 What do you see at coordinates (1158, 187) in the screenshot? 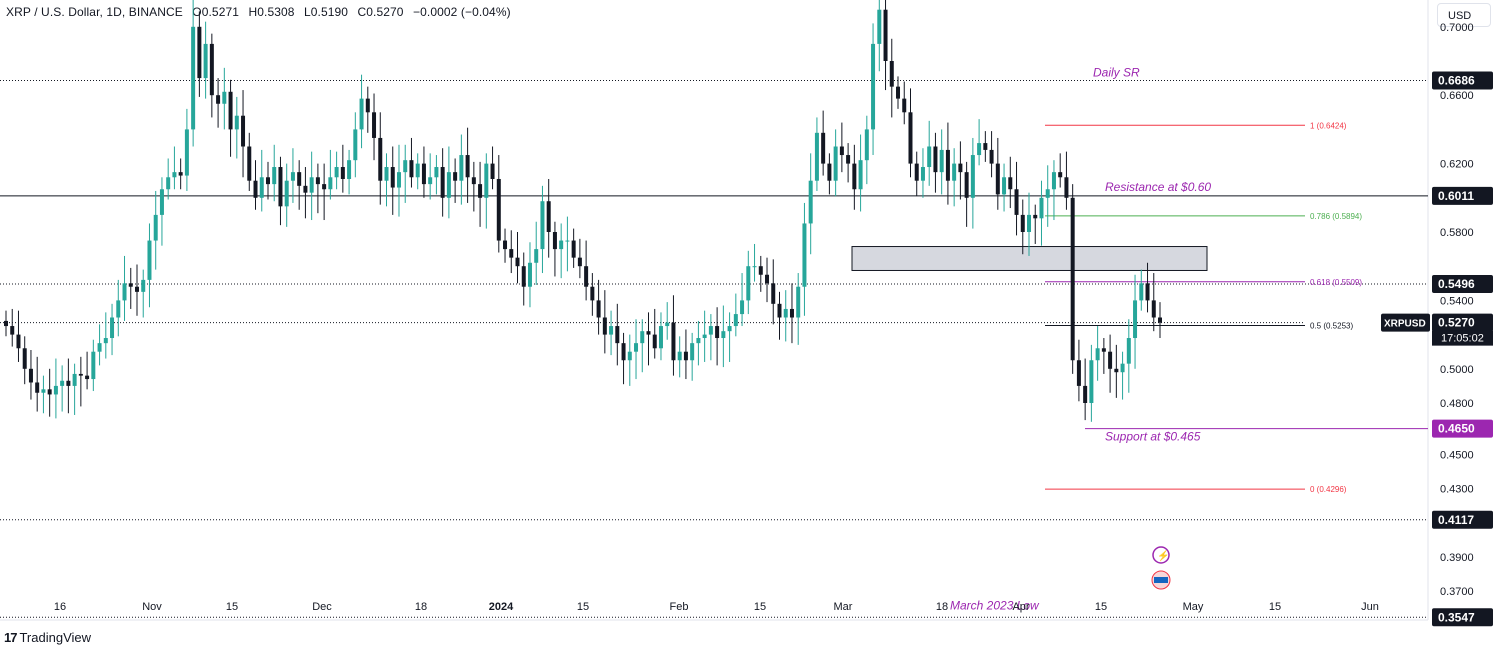
I see `annotation-label: Resistance at $0.60` at bounding box center [1158, 187].